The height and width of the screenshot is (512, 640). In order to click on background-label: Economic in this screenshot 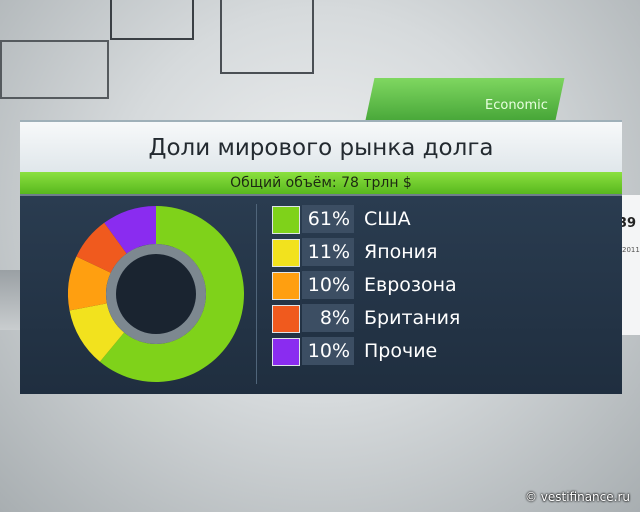, I will do `click(516, 105)`.